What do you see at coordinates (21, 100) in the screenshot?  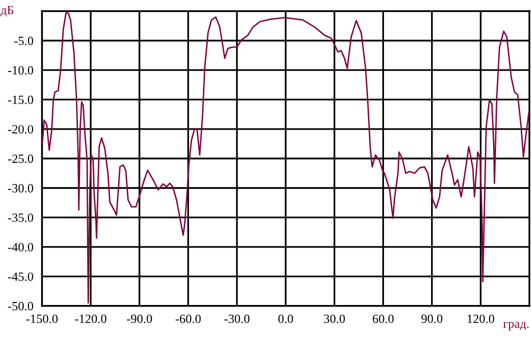 I see `y-tick-label: -15.0` at bounding box center [21, 100].